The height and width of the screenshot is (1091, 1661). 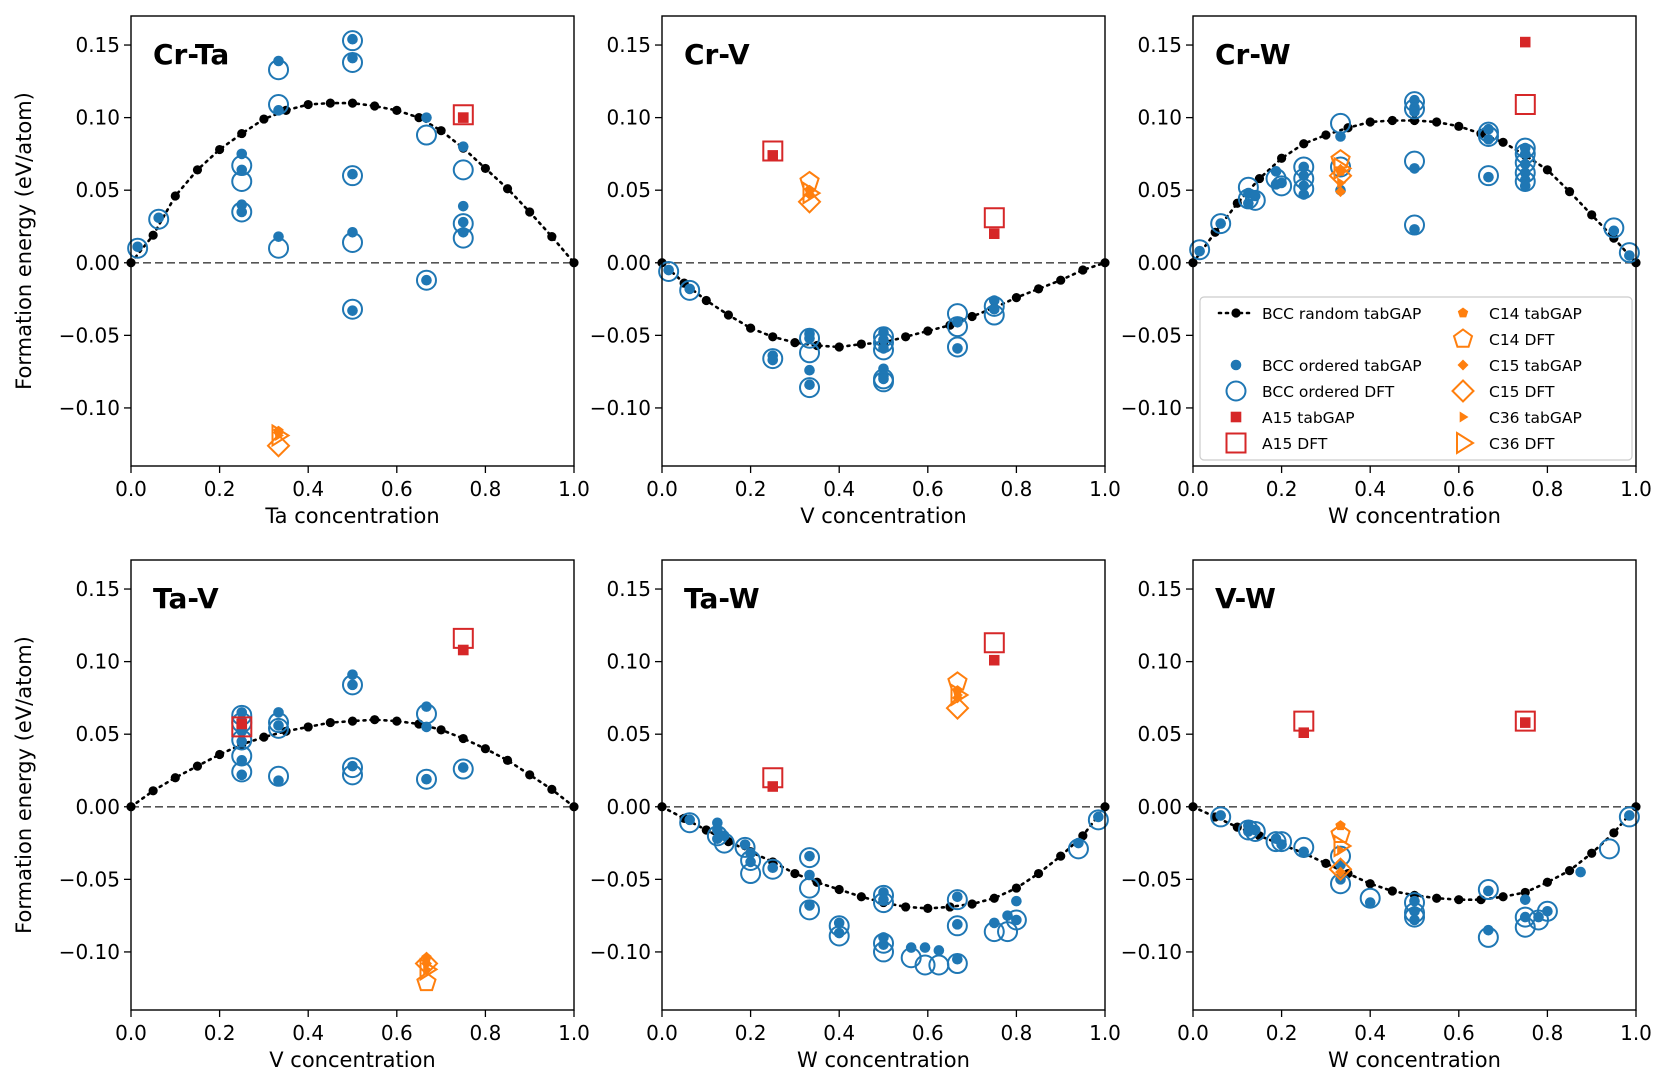 What do you see at coordinates (1416, 378) in the screenshot?
I see `legend-box` at bounding box center [1416, 378].